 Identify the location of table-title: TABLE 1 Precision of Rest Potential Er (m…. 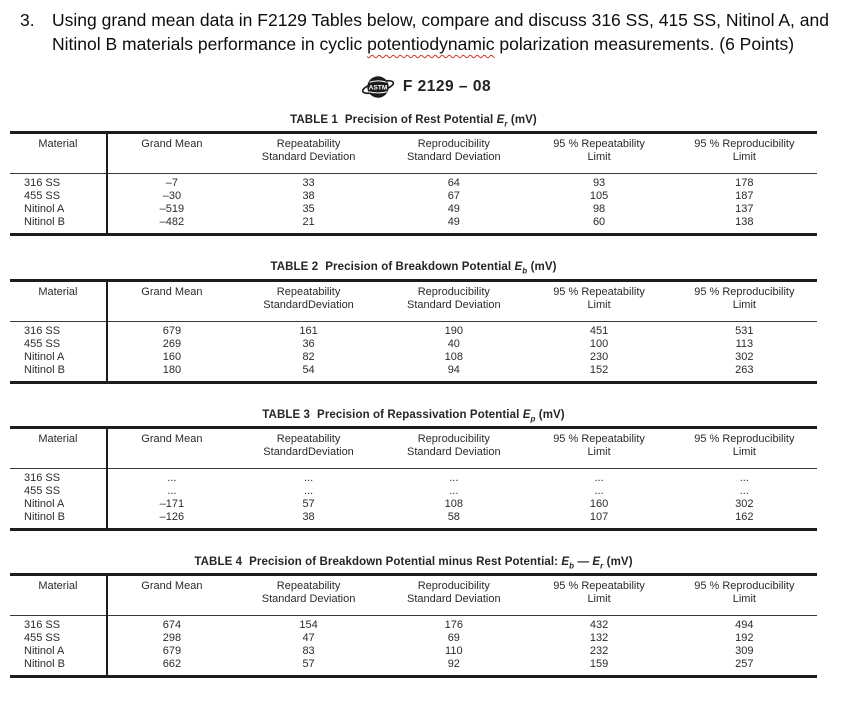
(413, 121).